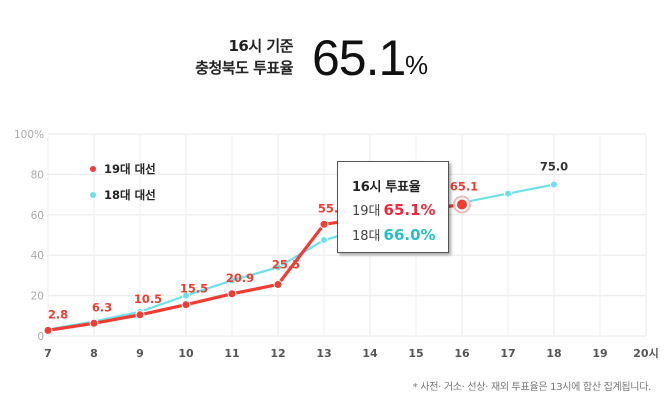 The image size is (671, 404). Describe the element at coordinates (366, 211) in the screenshot. I see `tooltip-row-label: 19대` at that location.